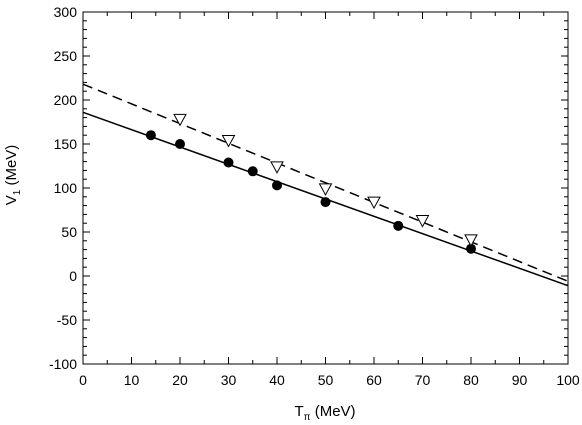 The image size is (582, 425). What do you see at coordinates (471, 380) in the screenshot?
I see `x-tick-label: 80` at bounding box center [471, 380].